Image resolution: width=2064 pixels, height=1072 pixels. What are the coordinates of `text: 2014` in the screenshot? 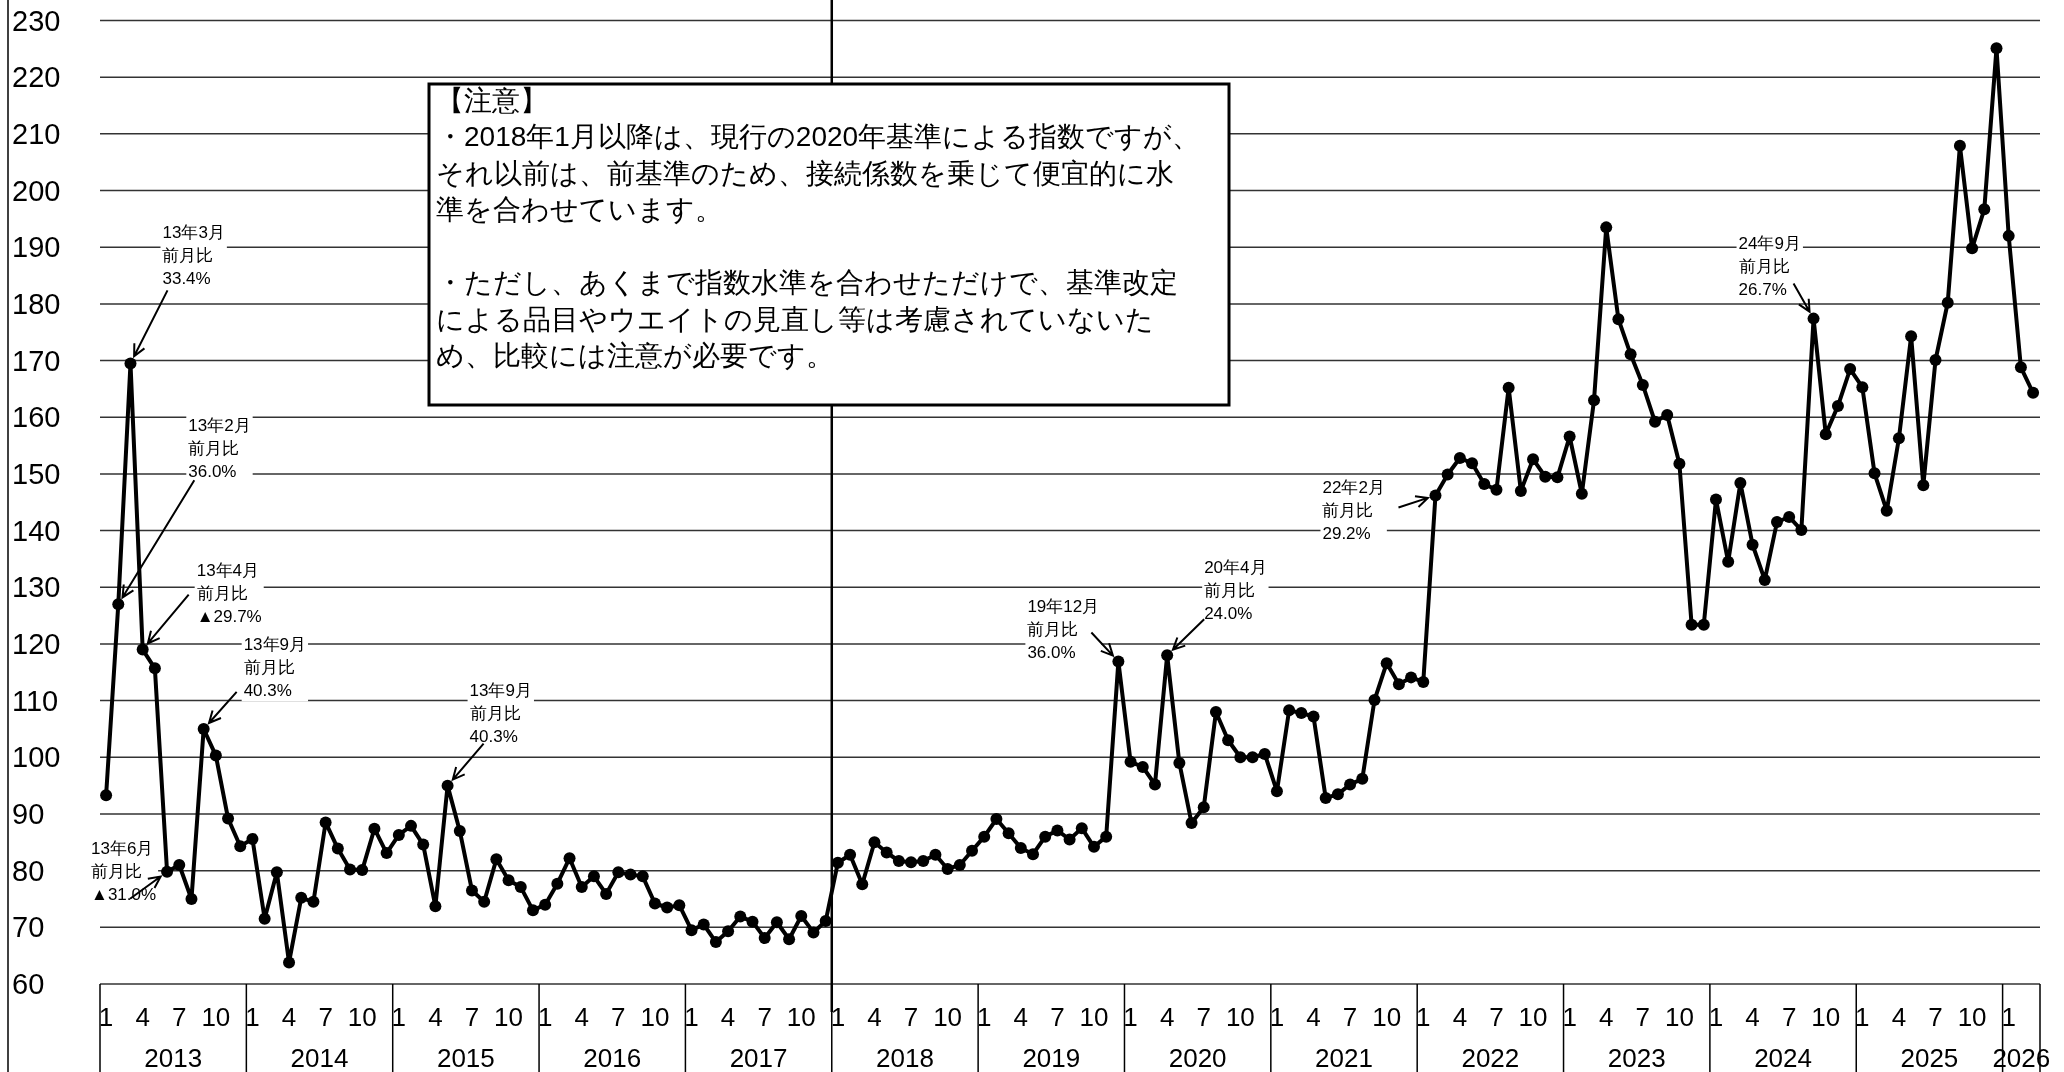 It's located at (319, 1057).